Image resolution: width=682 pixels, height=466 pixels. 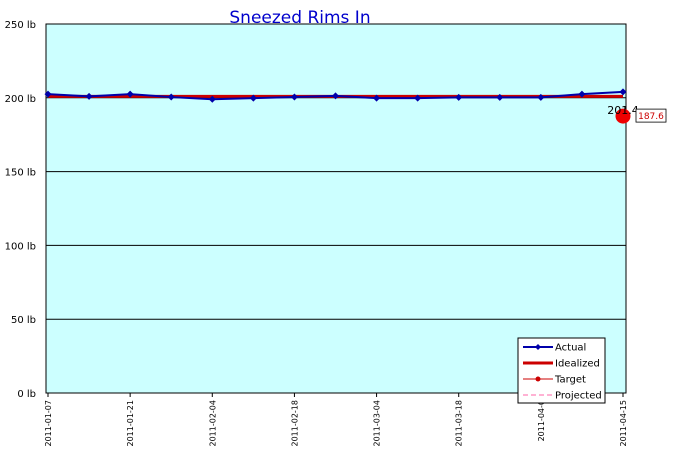 What do you see at coordinates (294, 423) in the screenshot?
I see `x-tick-label: 2011-02-18` at bounding box center [294, 423].